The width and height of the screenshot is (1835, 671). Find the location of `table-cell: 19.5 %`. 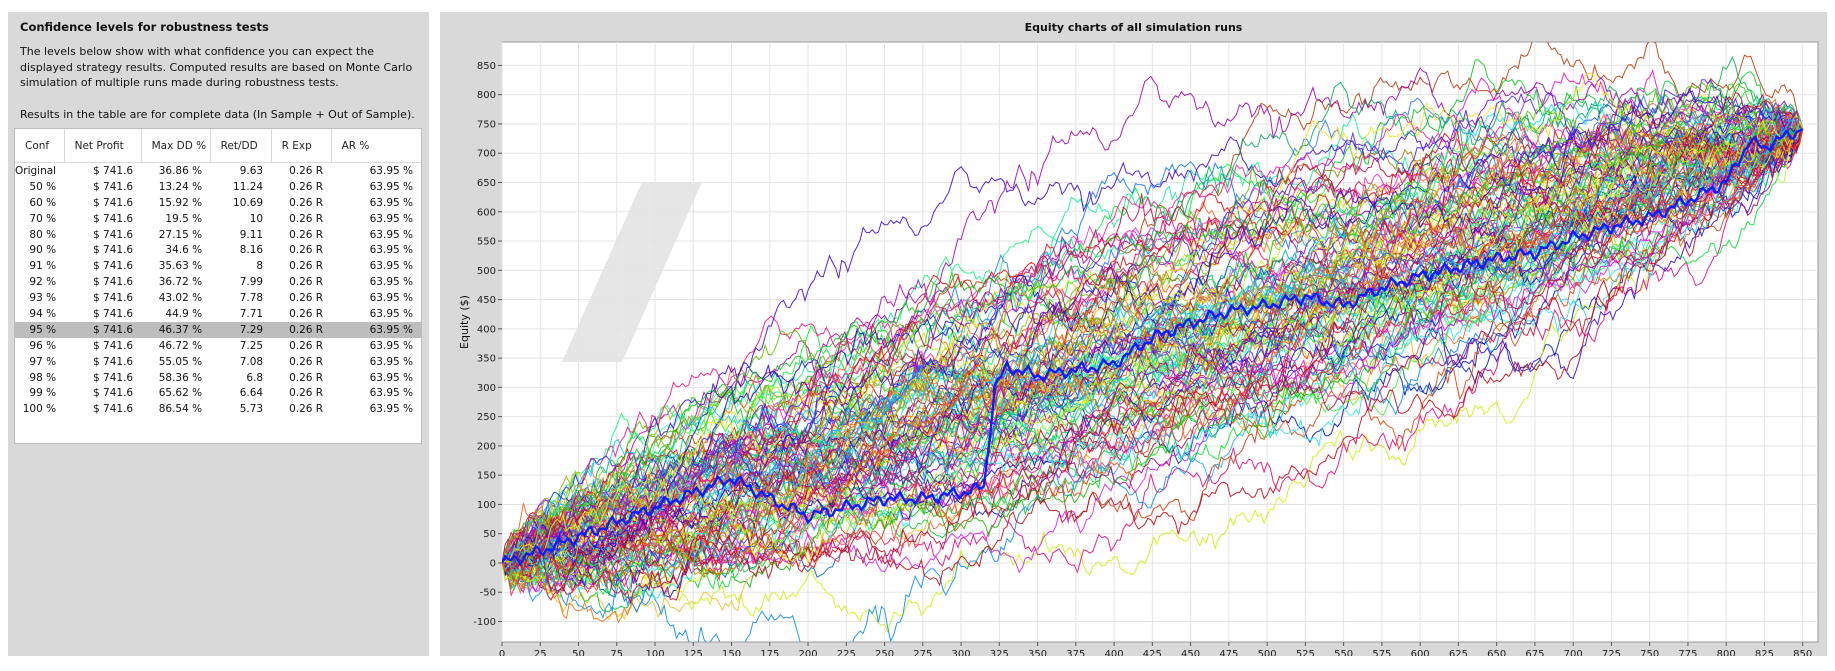

table-cell: 19.5 % is located at coordinates (184, 218).